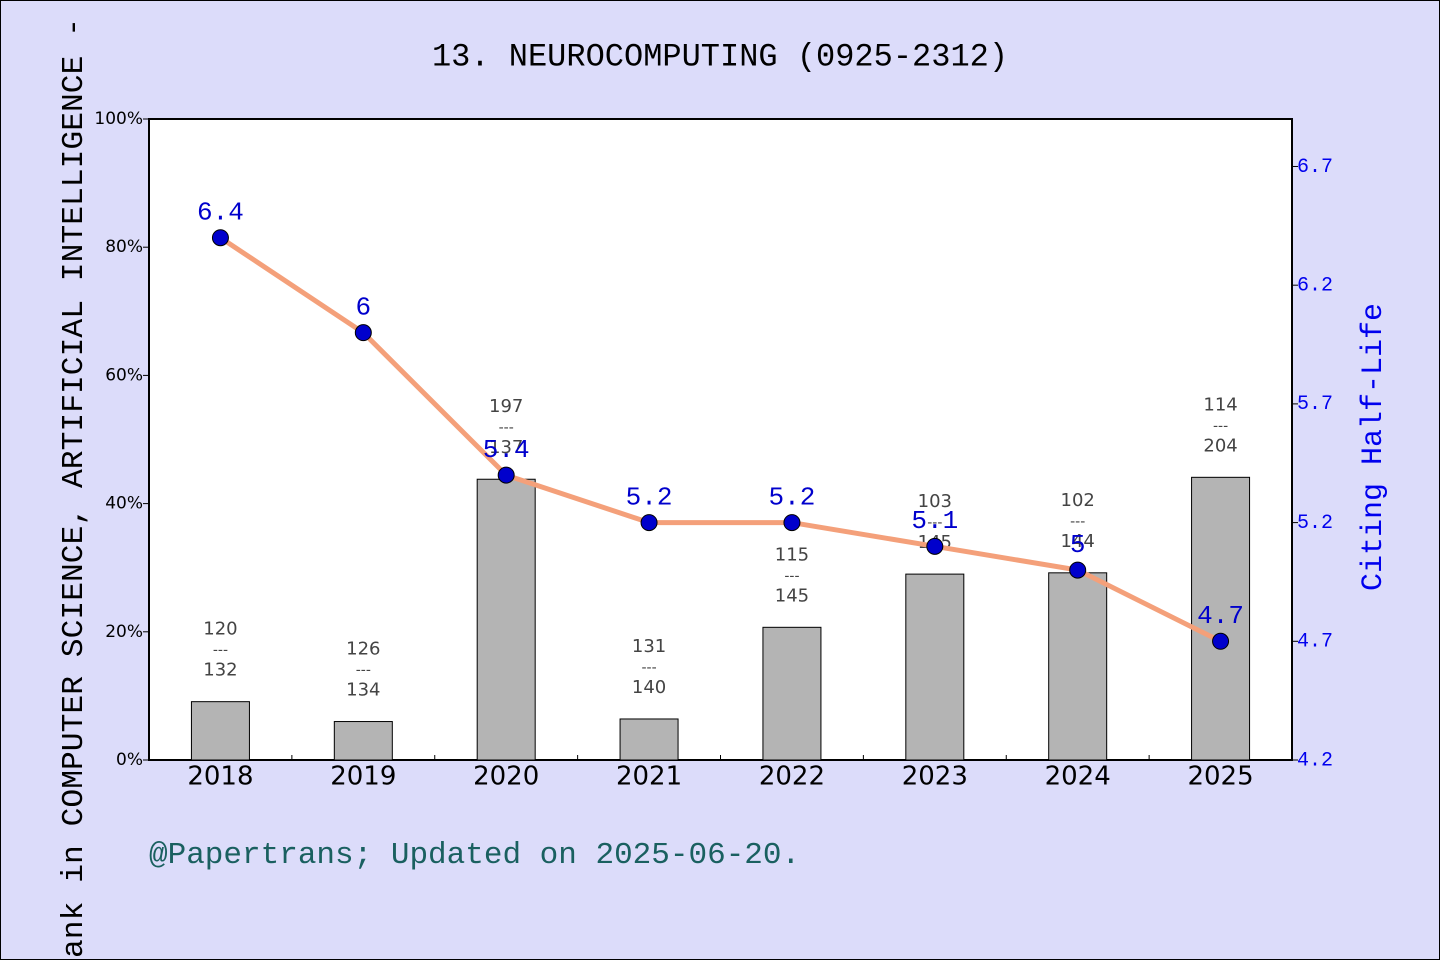 Image resolution: width=1440 pixels, height=960 pixels. Describe the element at coordinates (792, 595) in the screenshot. I see `total-label: 145` at that location.